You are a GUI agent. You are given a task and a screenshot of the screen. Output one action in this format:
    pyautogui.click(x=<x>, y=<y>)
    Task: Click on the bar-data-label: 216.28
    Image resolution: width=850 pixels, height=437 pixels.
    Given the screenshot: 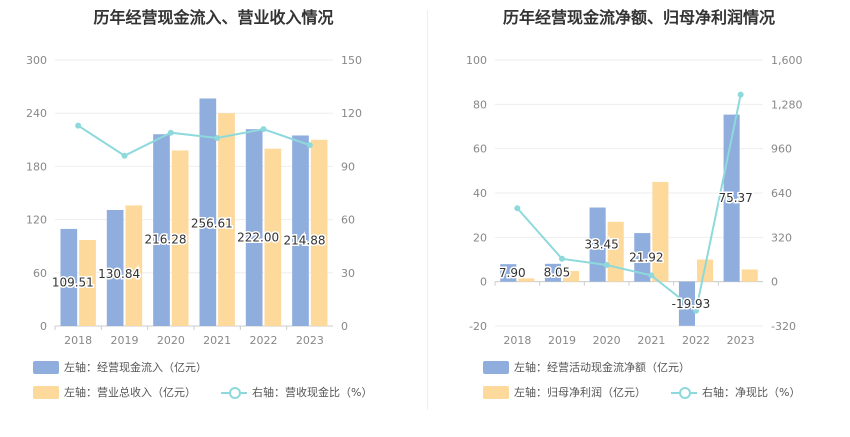 What is the action you would take?
    pyautogui.click(x=165, y=240)
    